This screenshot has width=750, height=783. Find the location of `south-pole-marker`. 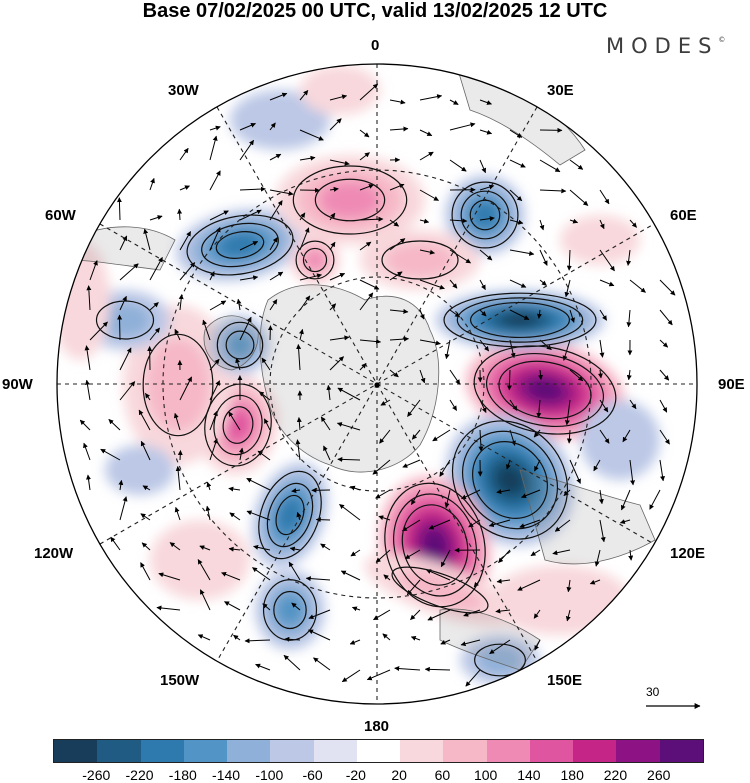

south-pole-marker is located at coordinates (377, 385).